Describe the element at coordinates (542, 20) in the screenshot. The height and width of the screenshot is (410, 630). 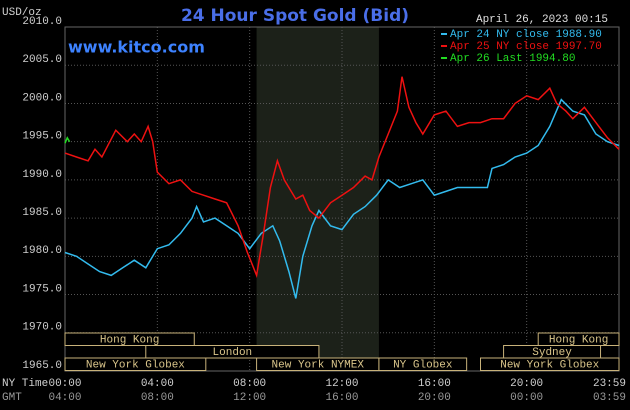
I see `timestamp: April 26, 2023 00:15` at that location.